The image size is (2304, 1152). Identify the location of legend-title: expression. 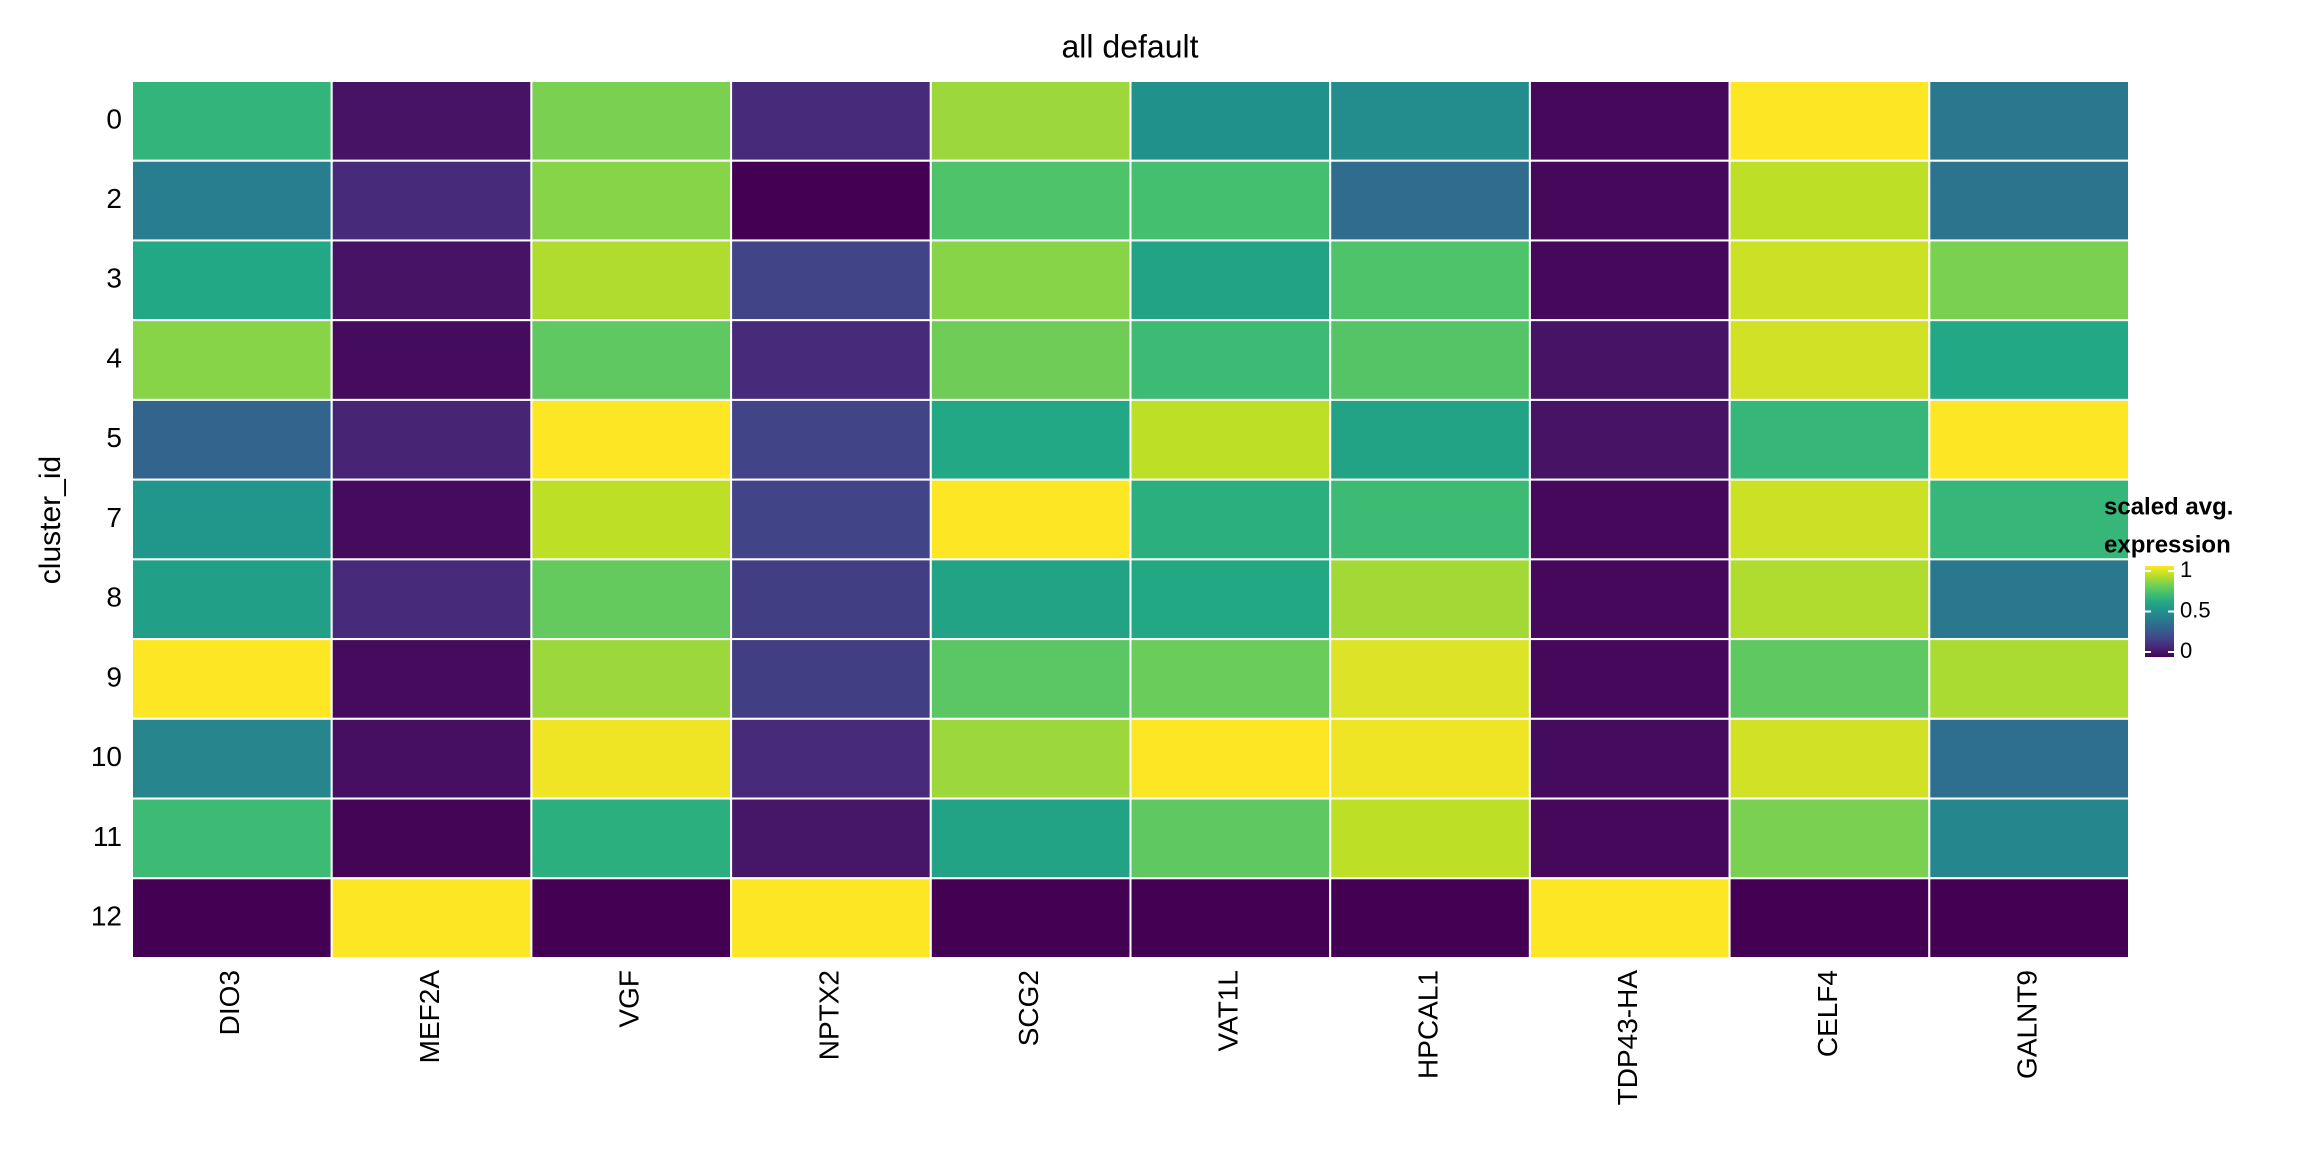
(2167, 544).